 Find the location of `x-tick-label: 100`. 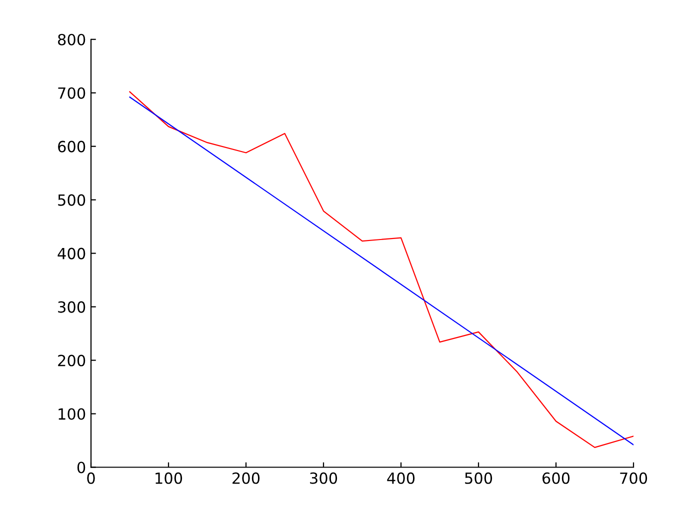

x-tick-label: 100 is located at coordinates (169, 478).